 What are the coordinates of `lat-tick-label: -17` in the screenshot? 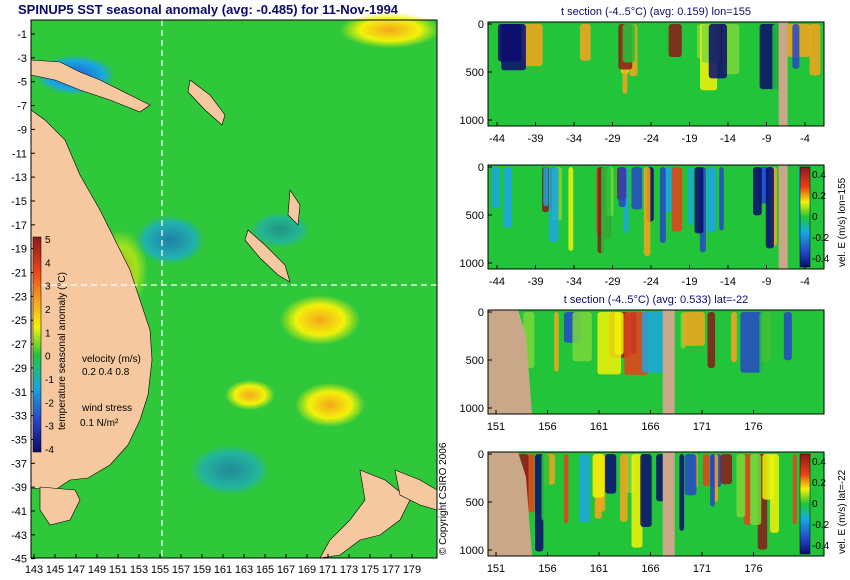 It's located at (19, 226).